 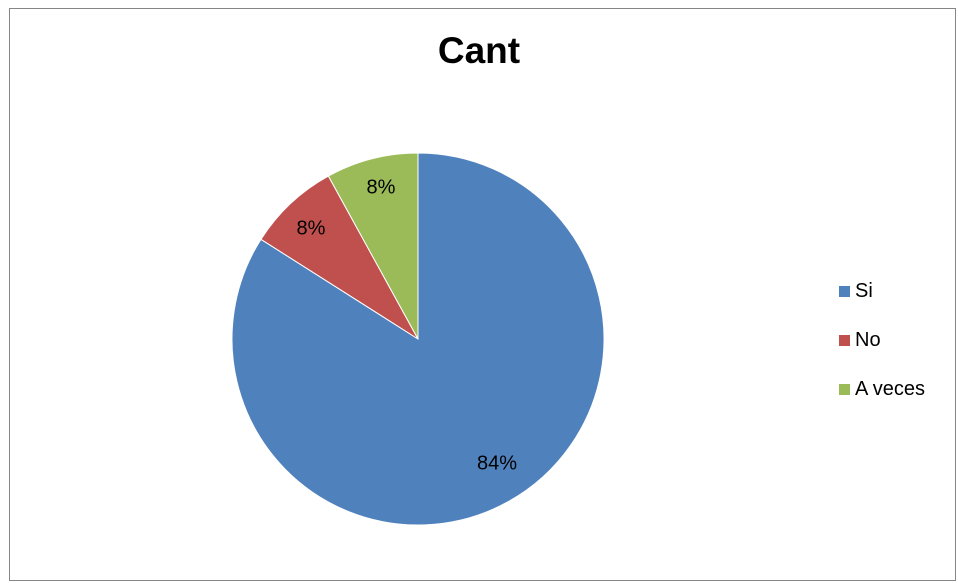 What do you see at coordinates (868, 340) in the screenshot?
I see `legend-label-no: No` at bounding box center [868, 340].